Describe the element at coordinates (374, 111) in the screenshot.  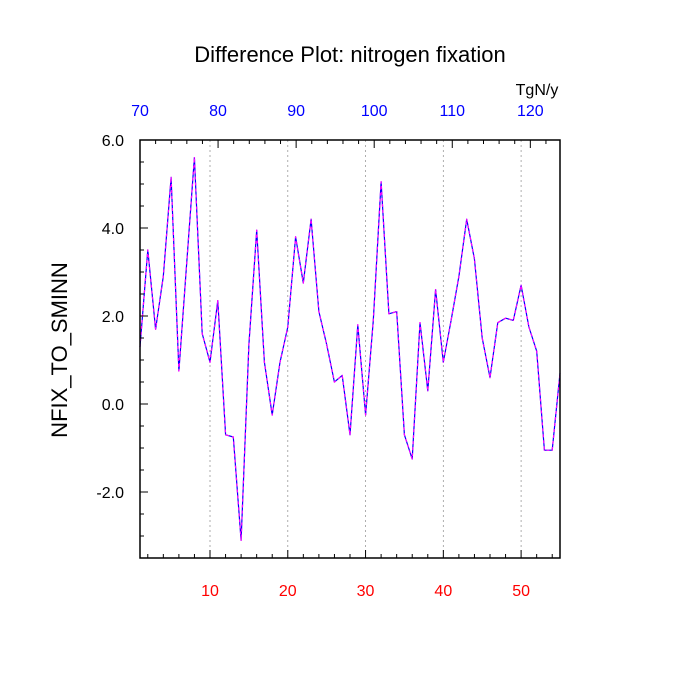
I see `top-tick-label: 100` at that location.